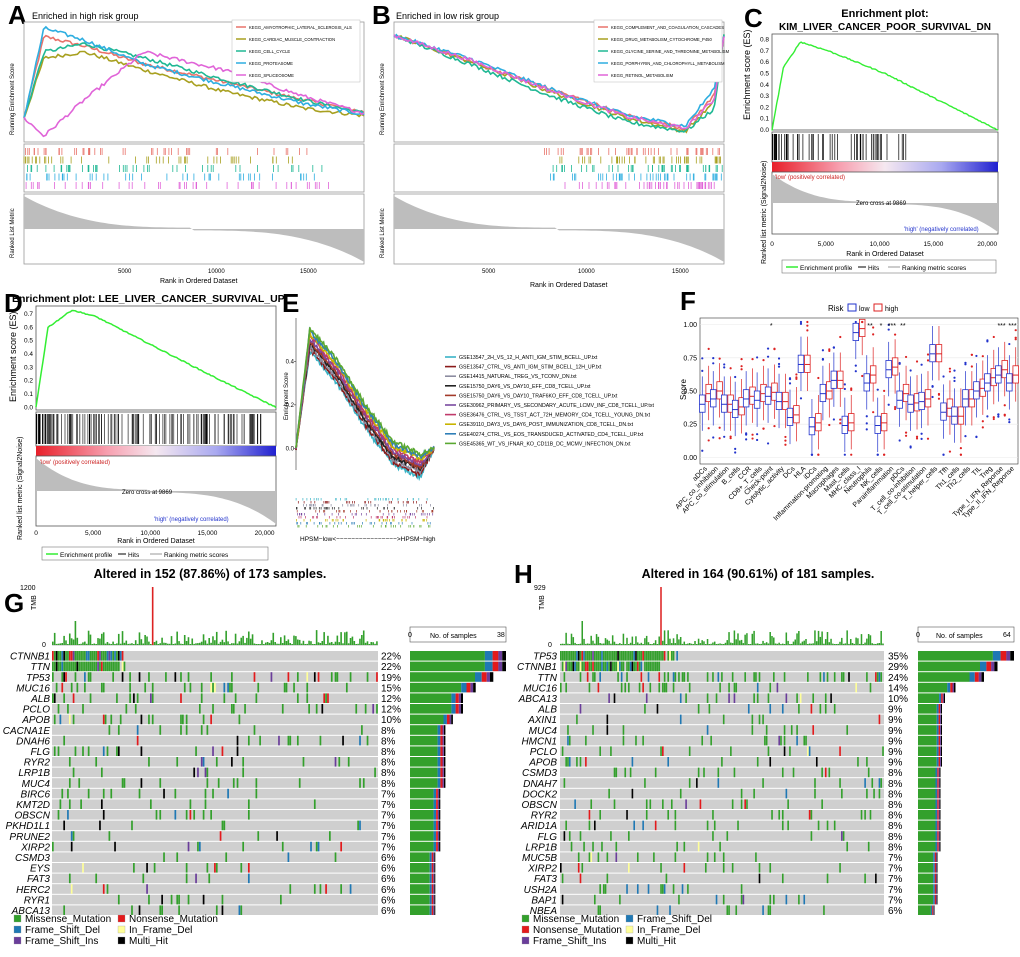 The width and height of the screenshot is (1020, 957). I want to click on panel-c-low-label: 'low' (positively correlated), so click(810, 178).